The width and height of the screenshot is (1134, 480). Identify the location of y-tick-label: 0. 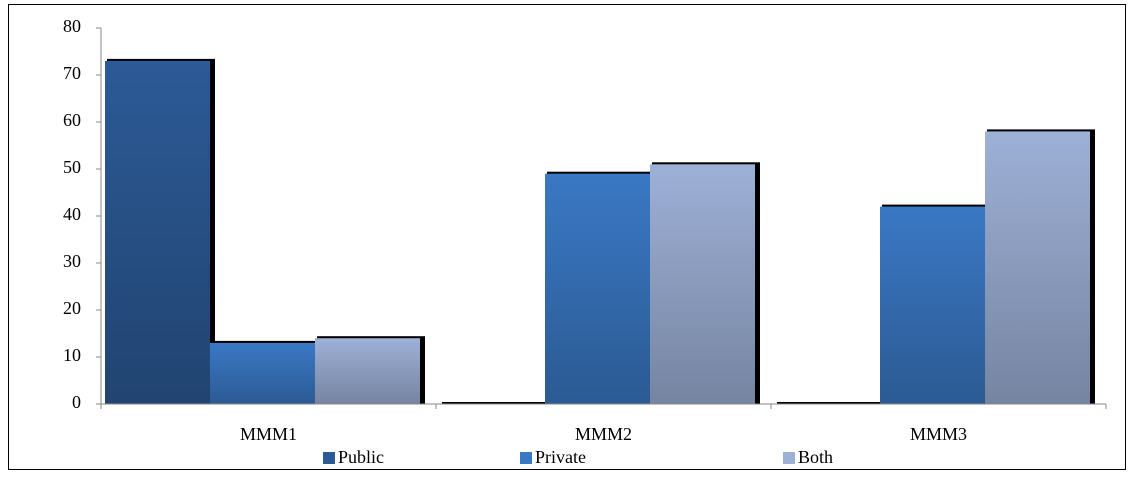
(76, 402).